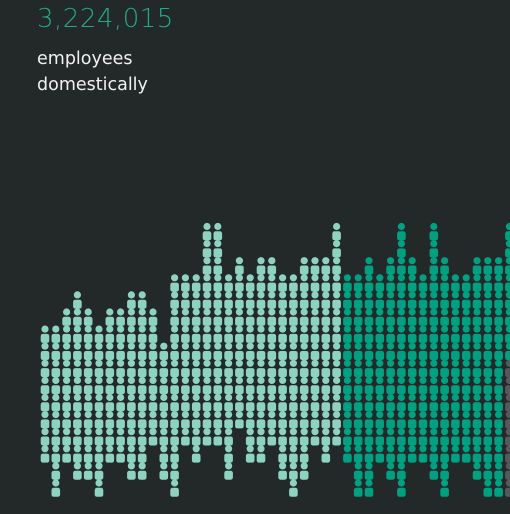 The height and width of the screenshot is (514, 510). Describe the element at coordinates (85, 59) in the screenshot. I see `caption-line-1: employees` at that location.